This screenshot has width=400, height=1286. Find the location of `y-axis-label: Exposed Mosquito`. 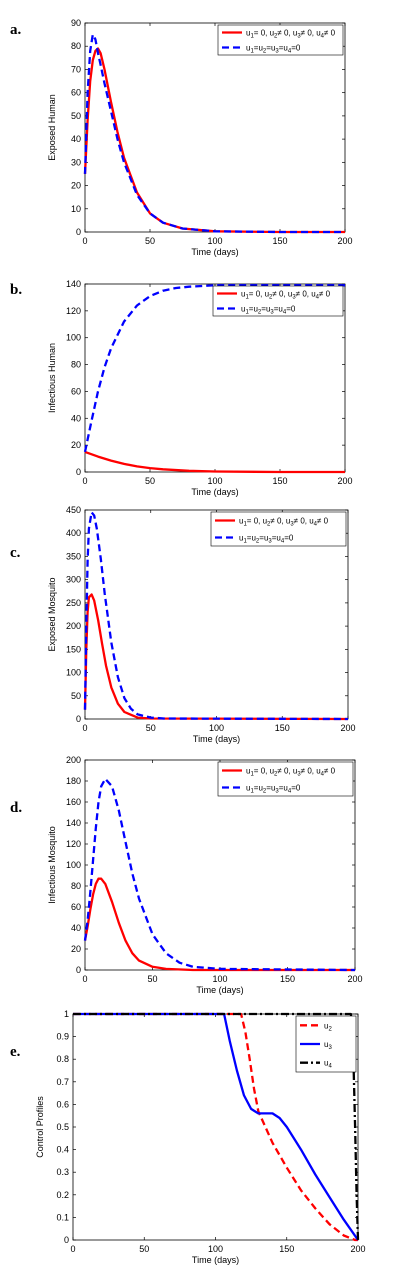

y-axis-label: Exposed Mosquito is located at coordinates (52, 614).